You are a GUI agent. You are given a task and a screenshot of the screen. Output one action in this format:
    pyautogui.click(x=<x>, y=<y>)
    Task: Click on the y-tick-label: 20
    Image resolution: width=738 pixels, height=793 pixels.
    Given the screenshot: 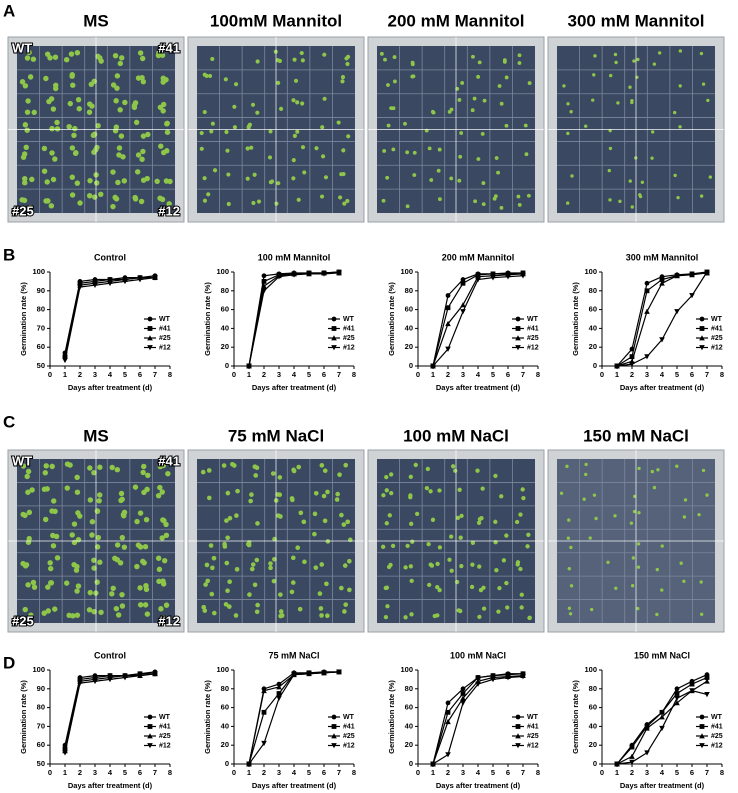 What is the action you would take?
    pyautogui.click(x=409, y=744)
    